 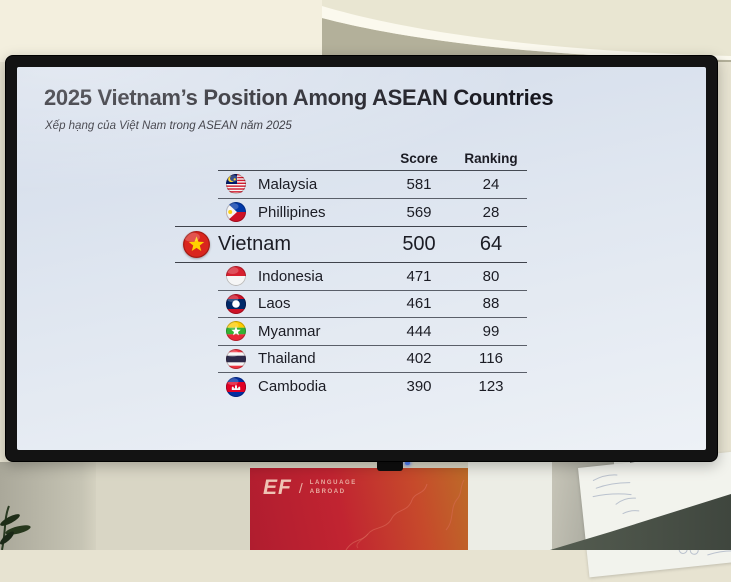 I want to click on table-row-philippines: Phillipines 569 28, so click(x=372, y=213).